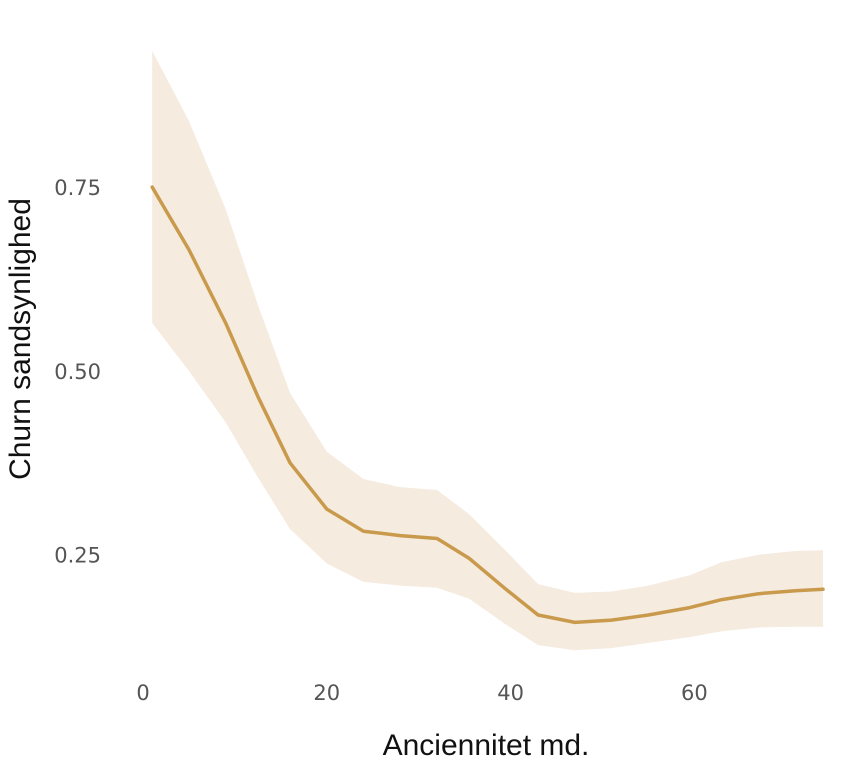  What do you see at coordinates (326, 693) in the screenshot?
I see `x-tick-label: 20` at bounding box center [326, 693].